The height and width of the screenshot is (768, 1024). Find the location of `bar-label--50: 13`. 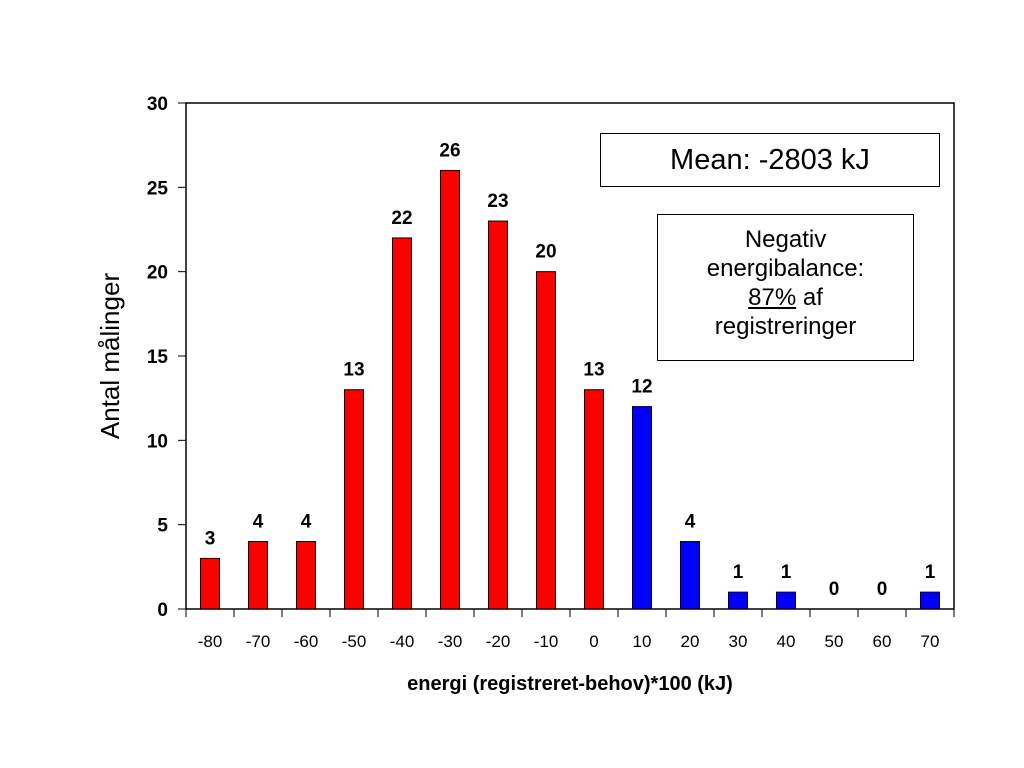

bar-label--50: 13 is located at coordinates (353, 370).